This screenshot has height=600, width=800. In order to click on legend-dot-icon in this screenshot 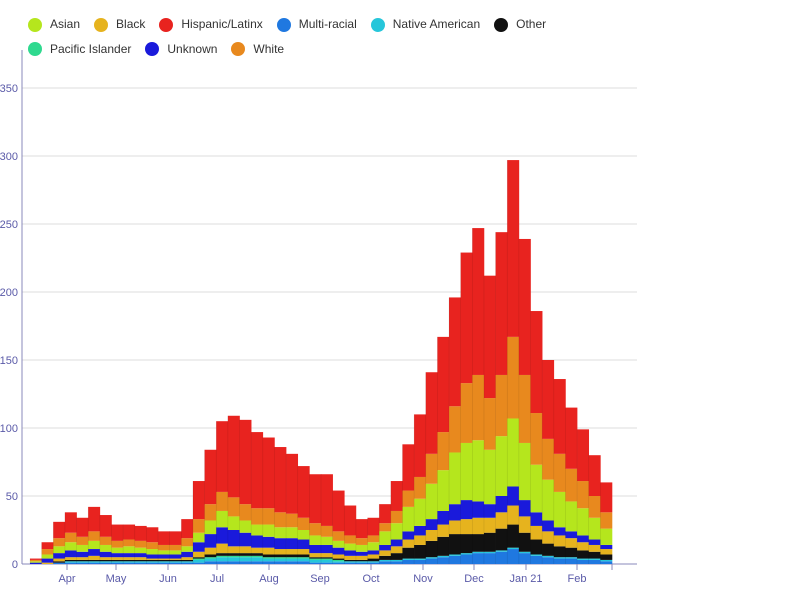, I will do `click(152, 49)`.